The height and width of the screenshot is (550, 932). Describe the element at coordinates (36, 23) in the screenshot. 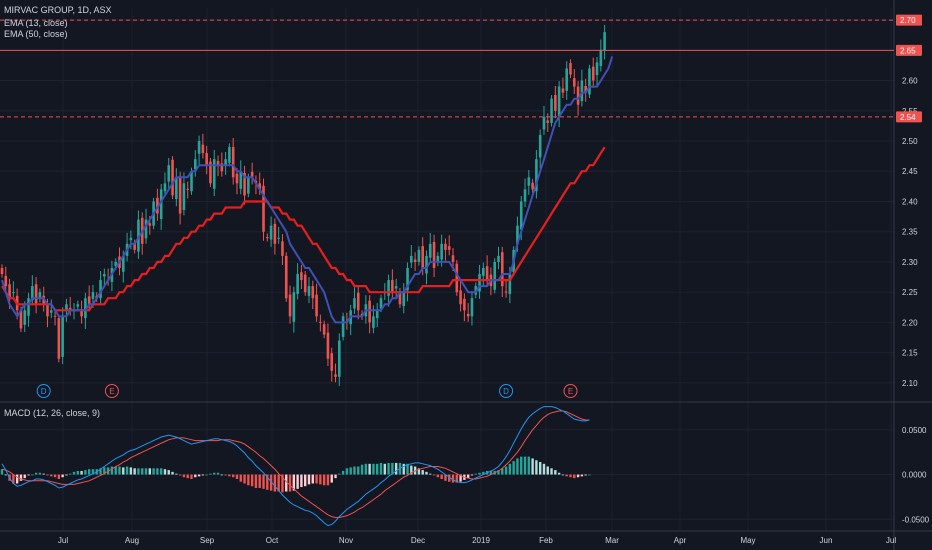

I see `ema-fast-legend: EMA (13, close)` at that location.